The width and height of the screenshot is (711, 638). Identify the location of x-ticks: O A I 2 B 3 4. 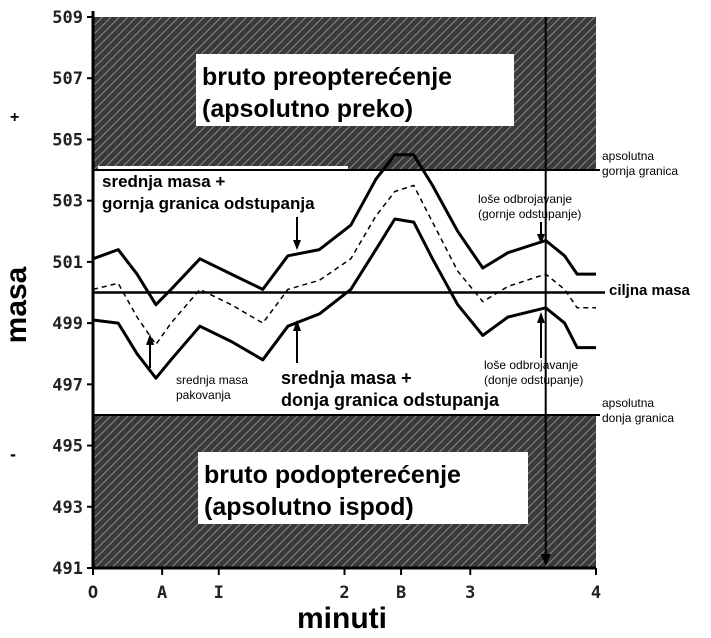
(344, 585).